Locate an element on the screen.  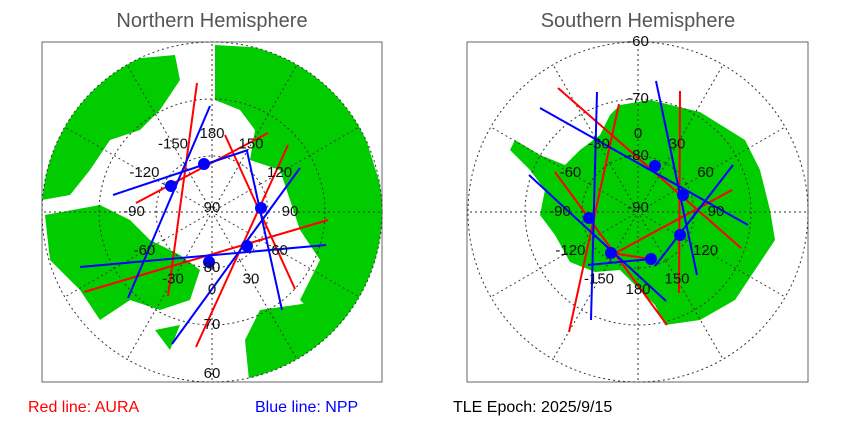
north-lon-label: -150 is located at coordinates (173, 143).